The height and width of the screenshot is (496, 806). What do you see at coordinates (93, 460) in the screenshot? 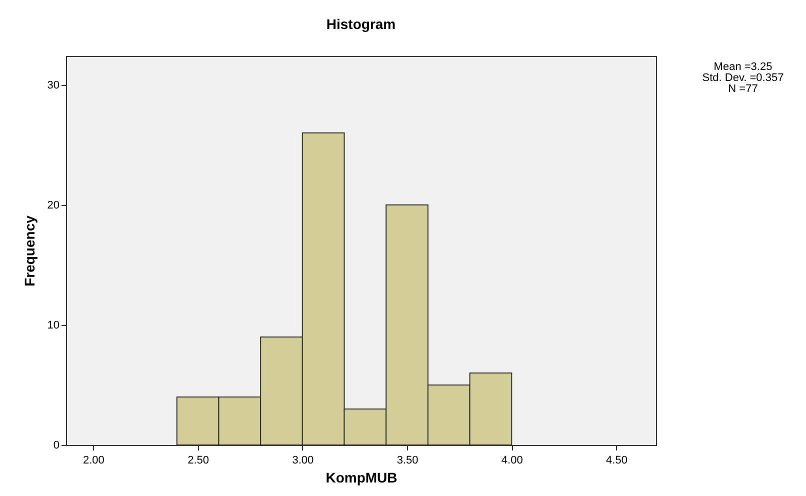
I see `x-tick-label: 2.00` at bounding box center [93, 460].